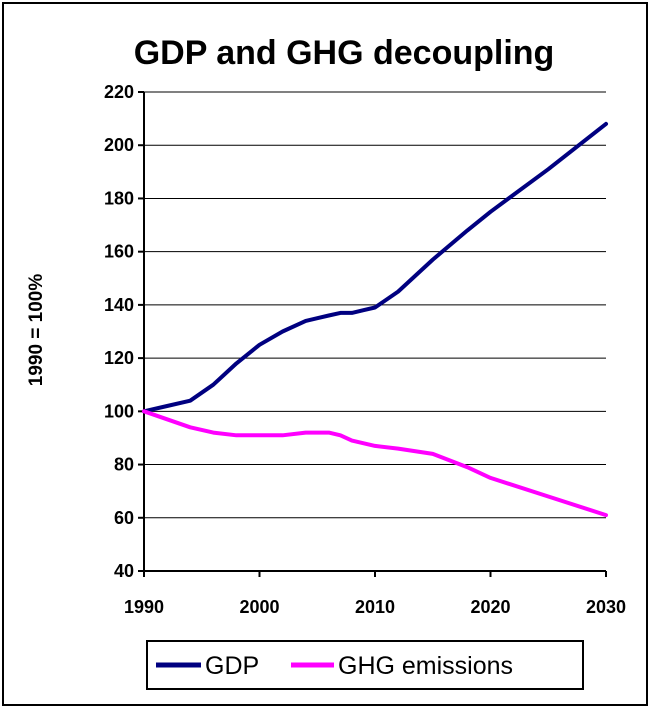 Image resolution: width=652 pixels, height=710 pixels. Describe the element at coordinates (124, 465) in the screenshot. I see `y-tick-label-80: 80` at that location.